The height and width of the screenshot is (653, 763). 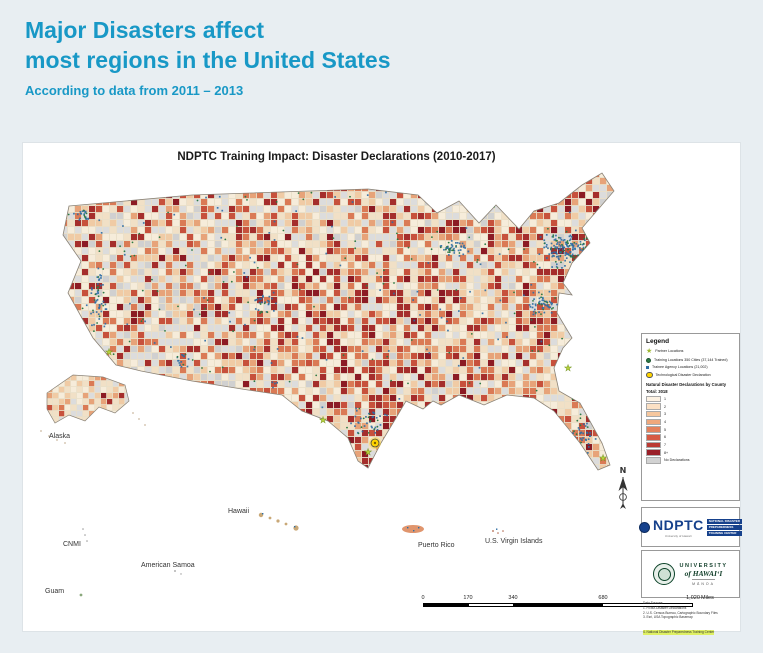 I want to click on blue-square-icon, so click(x=647, y=367).